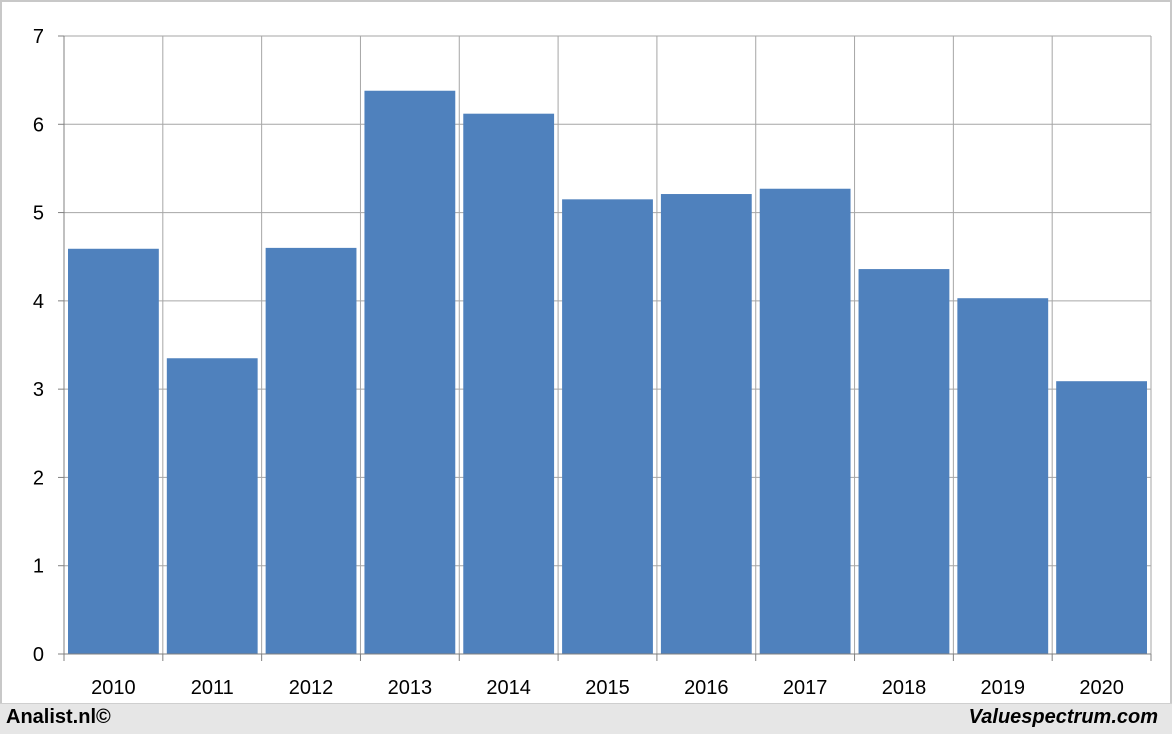 The image size is (1172, 734). What do you see at coordinates (805, 421) in the screenshot?
I see `bar-2017` at bounding box center [805, 421].